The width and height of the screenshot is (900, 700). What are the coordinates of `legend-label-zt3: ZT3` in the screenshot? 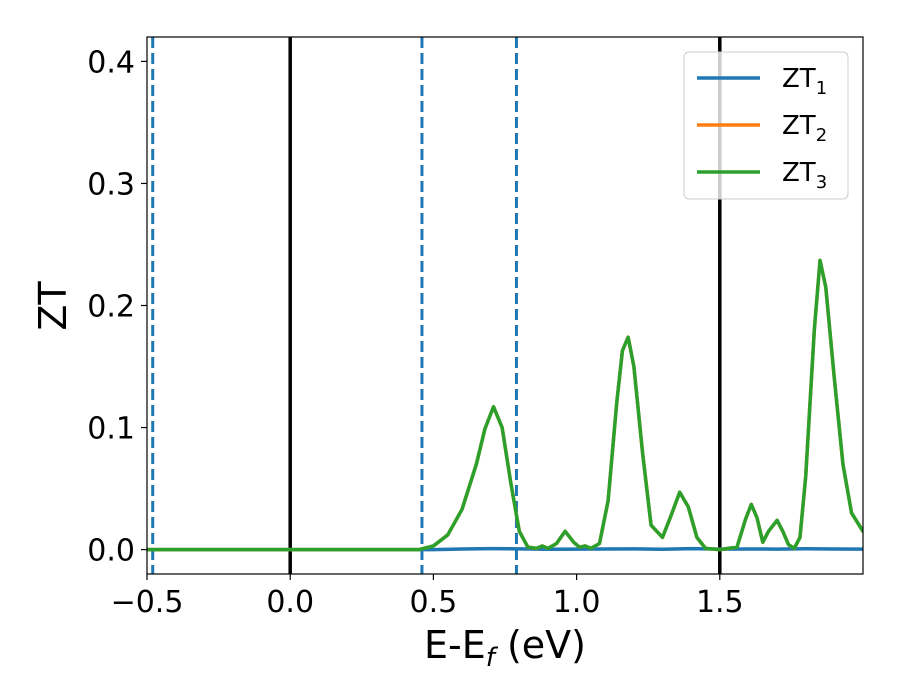 It's located at (804, 175).